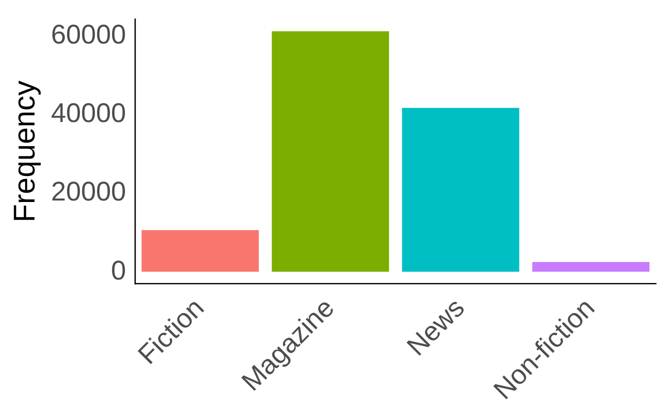 The height and width of the screenshot is (410, 664). Describe the element at coordinates (88, 113) in the screenshot. I see `y-tick-label: 40000` at that location.